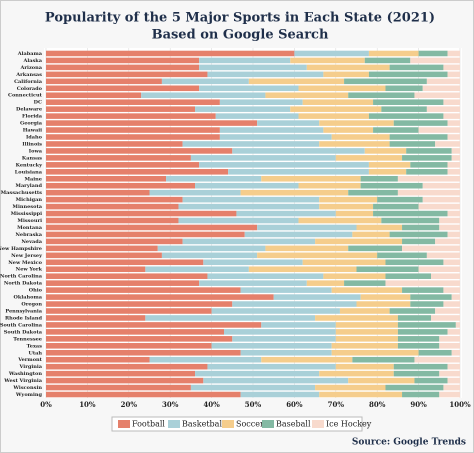 The height and width of the screenshot is (453, 474). Describe the element at coordinates (21, 277) in the screenshot. I see `y-tick-label: North Carolina` at that location.